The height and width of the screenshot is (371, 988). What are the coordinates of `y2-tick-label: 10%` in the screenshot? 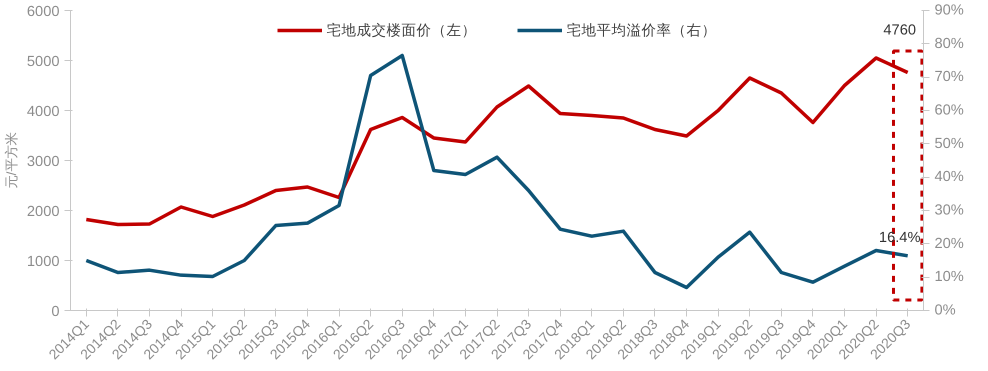 It's located at (949, 277).